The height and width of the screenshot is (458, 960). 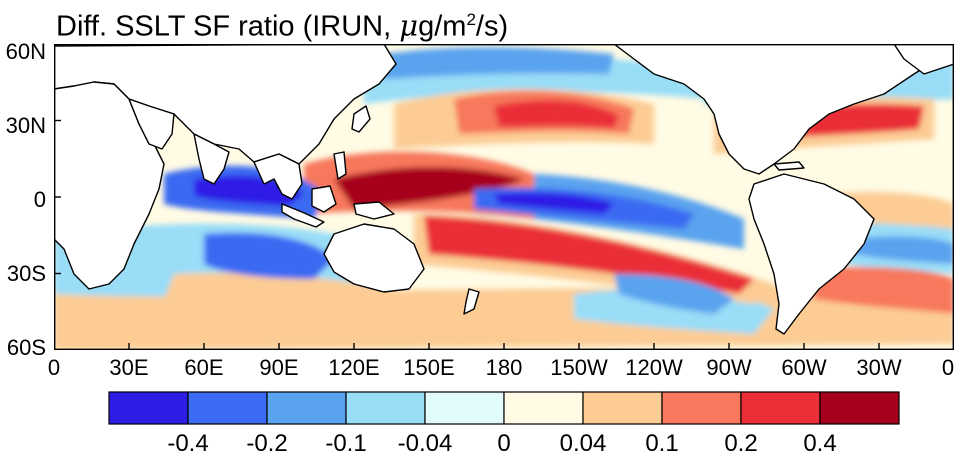 I want to click on lat-label-30n: 30N, so click(x=25, y=125).